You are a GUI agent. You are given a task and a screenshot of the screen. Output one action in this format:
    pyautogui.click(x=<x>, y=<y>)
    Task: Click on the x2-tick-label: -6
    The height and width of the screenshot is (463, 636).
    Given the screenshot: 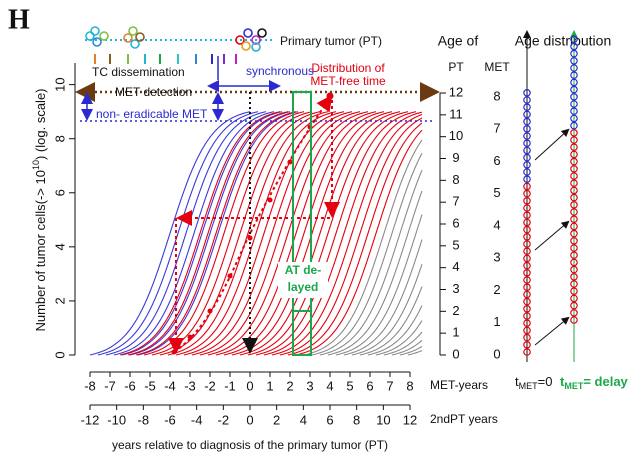 What is the action you would take?
    pyautogui.click(x=170, y=419)
    